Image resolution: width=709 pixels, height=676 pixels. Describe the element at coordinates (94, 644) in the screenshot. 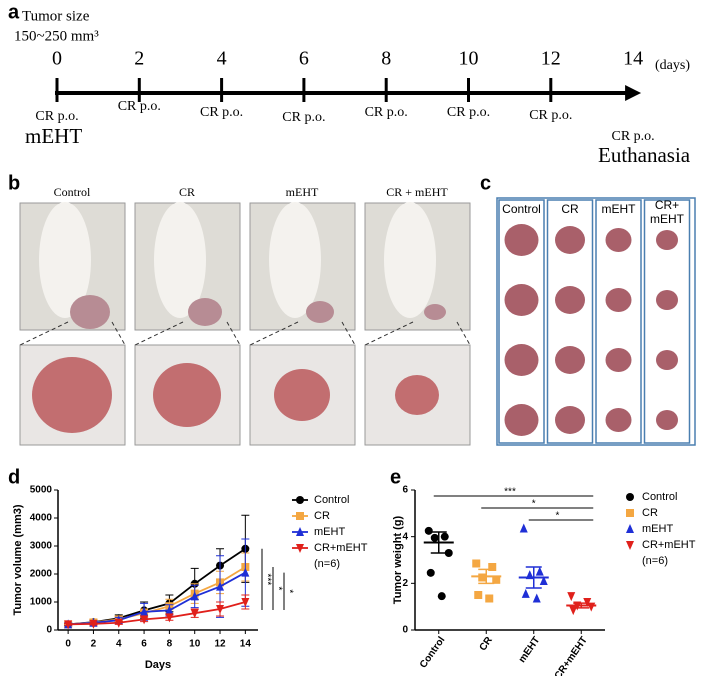

I see `x-tick-label: 2` at that location.